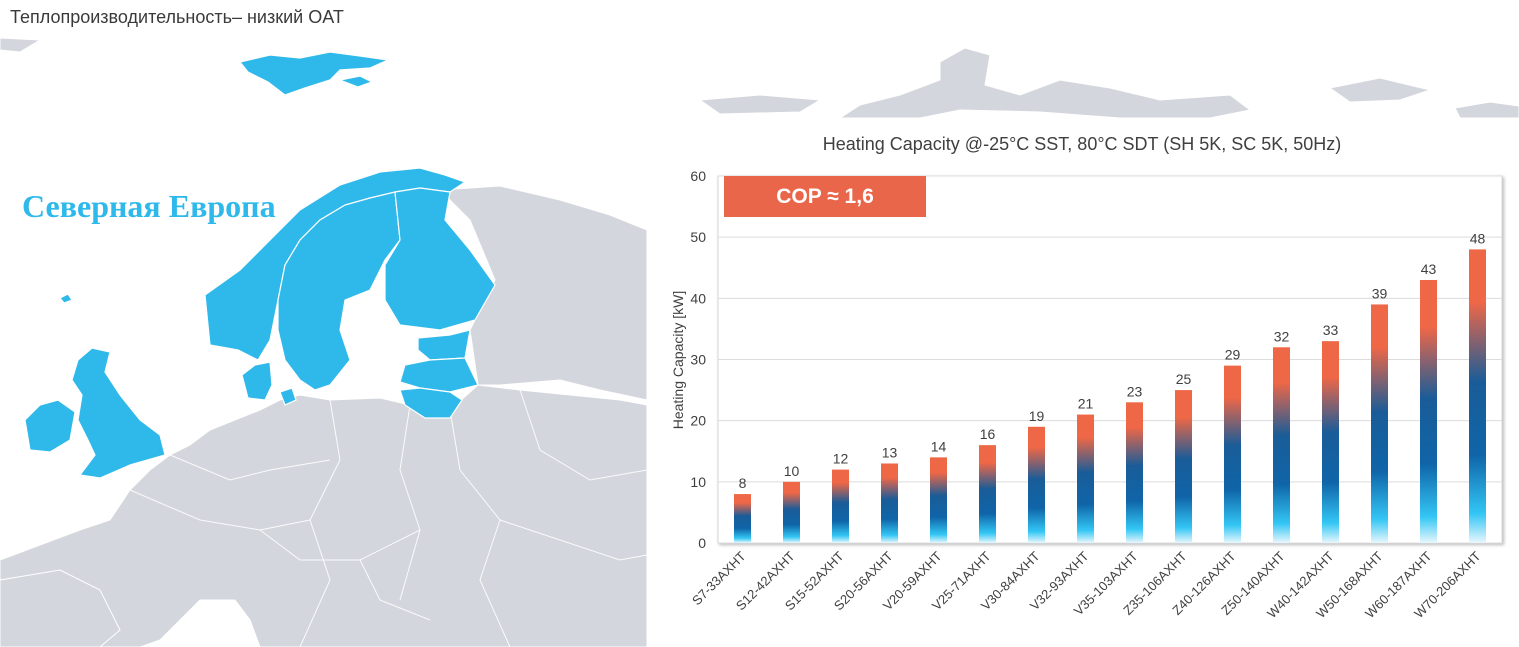 The height and width of the screenshot is (647, 1519). What do you see at coordinates (339, 291) in the screenshot?
I see `region-sweden` at bounding box center [339, 291].